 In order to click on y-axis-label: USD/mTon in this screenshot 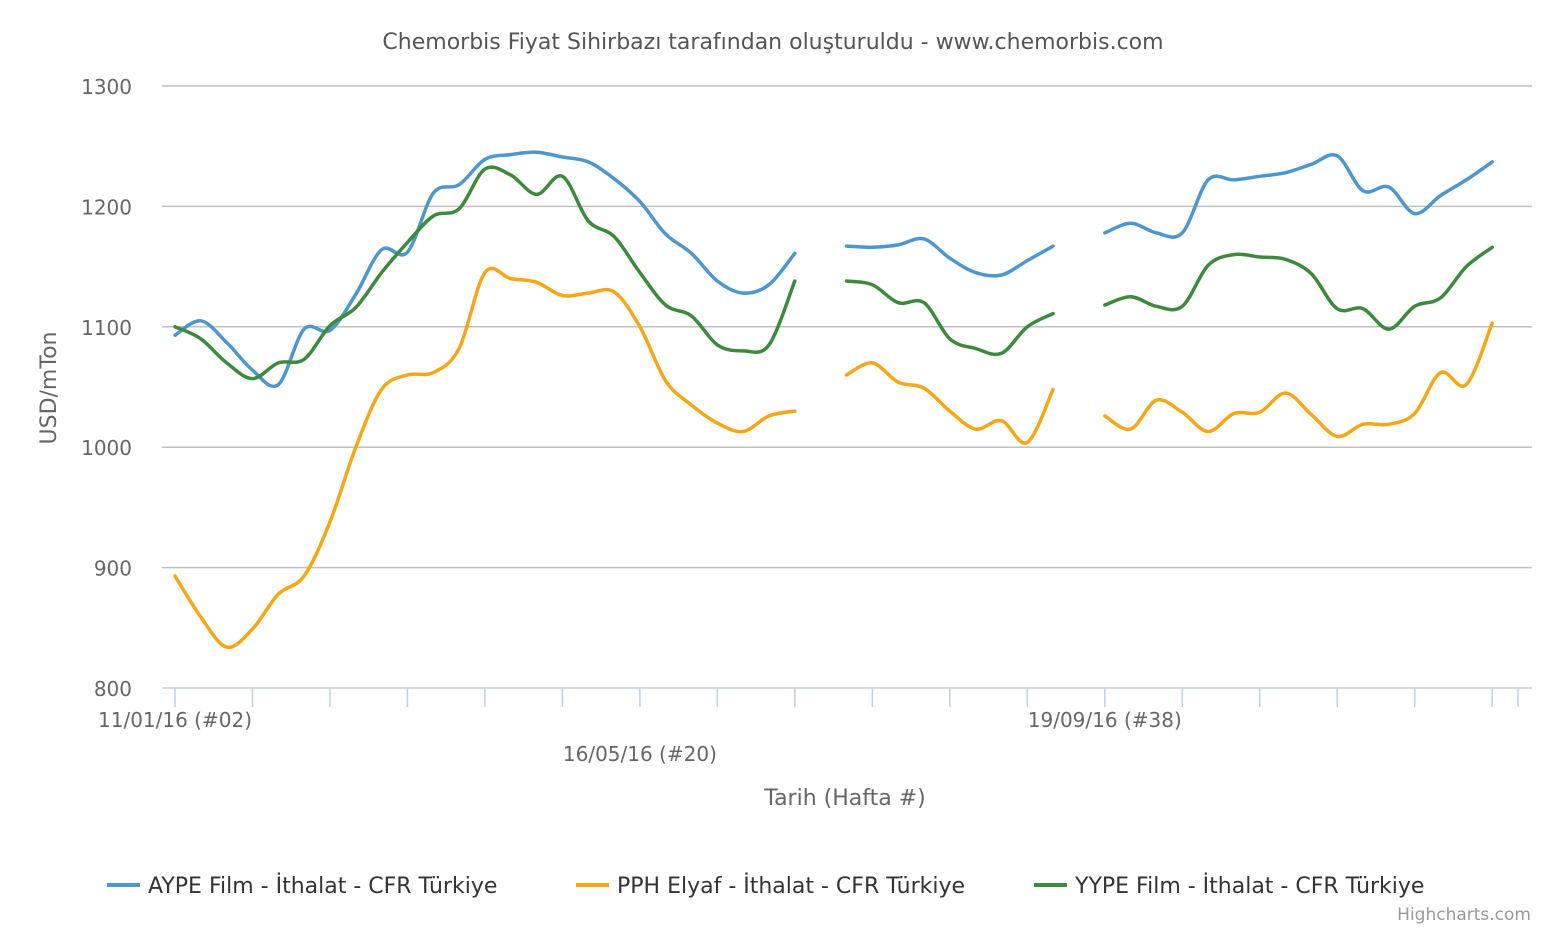, I will do `click(49, 388)`.